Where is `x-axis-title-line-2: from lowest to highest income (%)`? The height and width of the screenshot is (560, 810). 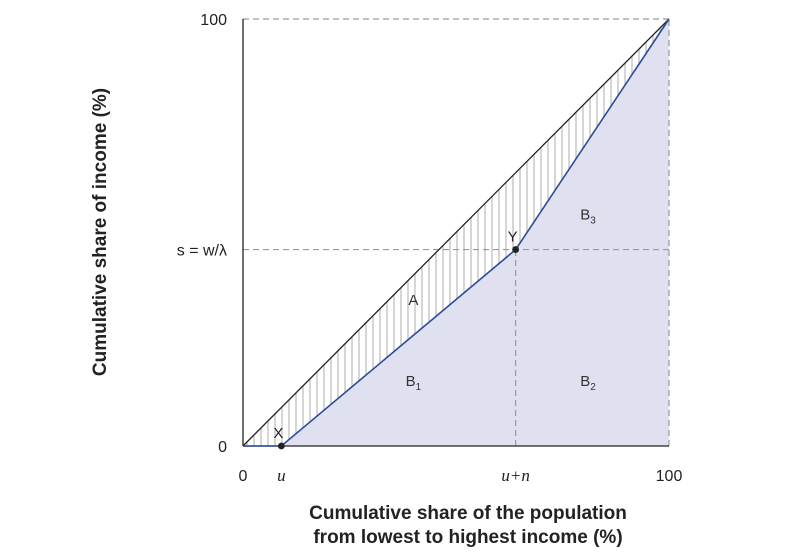 x-axis-title-line-2: from lowest to highest income (%) is located at coordinates (467, 537).